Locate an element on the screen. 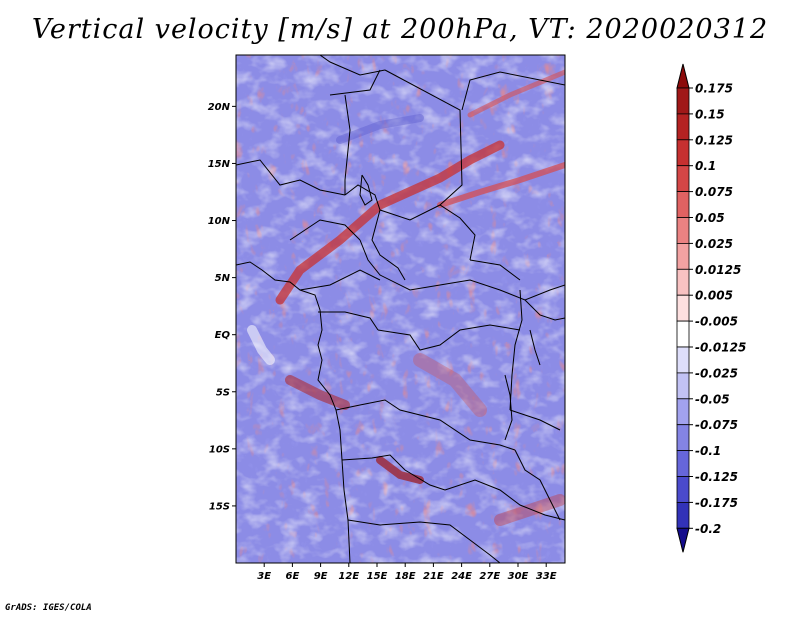 The image size is (800, 618). colorbar-label: 0.175 is located at coordinates (714, 89).